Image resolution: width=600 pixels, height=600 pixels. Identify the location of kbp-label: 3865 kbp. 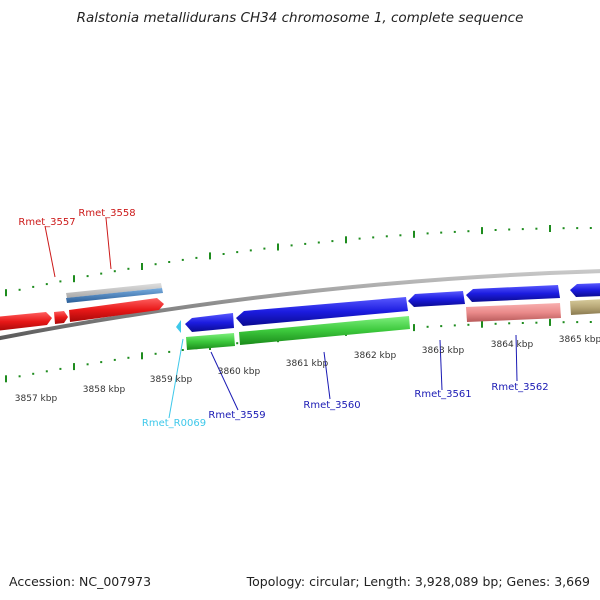
(579, 340).